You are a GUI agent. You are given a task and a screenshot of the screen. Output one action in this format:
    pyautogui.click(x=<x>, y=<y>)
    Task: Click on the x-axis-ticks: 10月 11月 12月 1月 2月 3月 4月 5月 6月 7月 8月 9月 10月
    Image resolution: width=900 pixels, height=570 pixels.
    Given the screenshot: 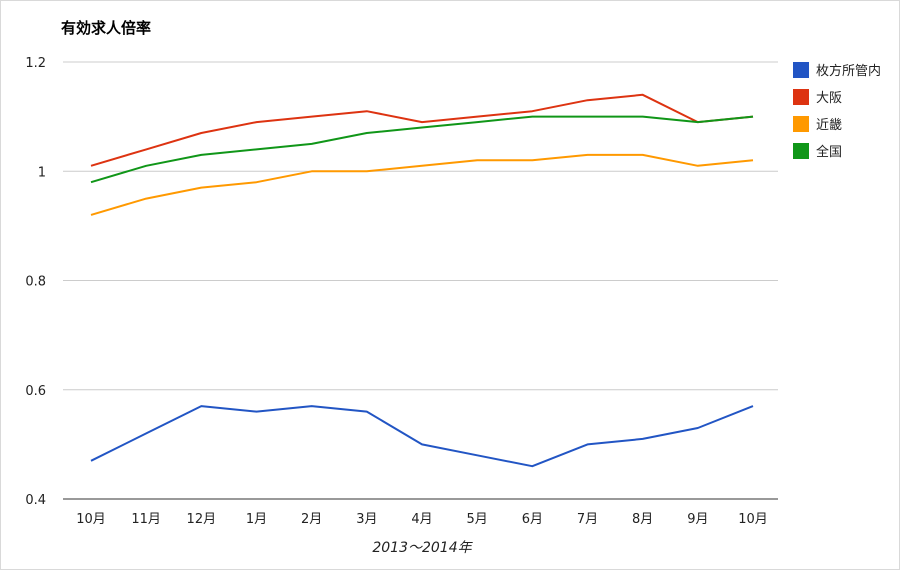 What is the action you would take?
    pyautogui.click(x=422, y=519)
    